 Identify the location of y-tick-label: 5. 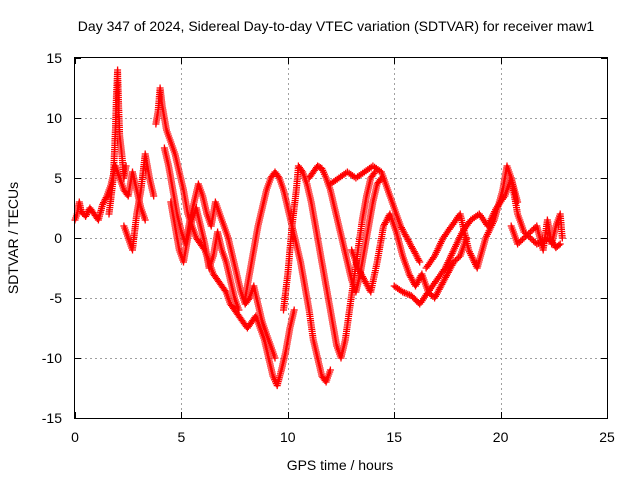
(58, 178).